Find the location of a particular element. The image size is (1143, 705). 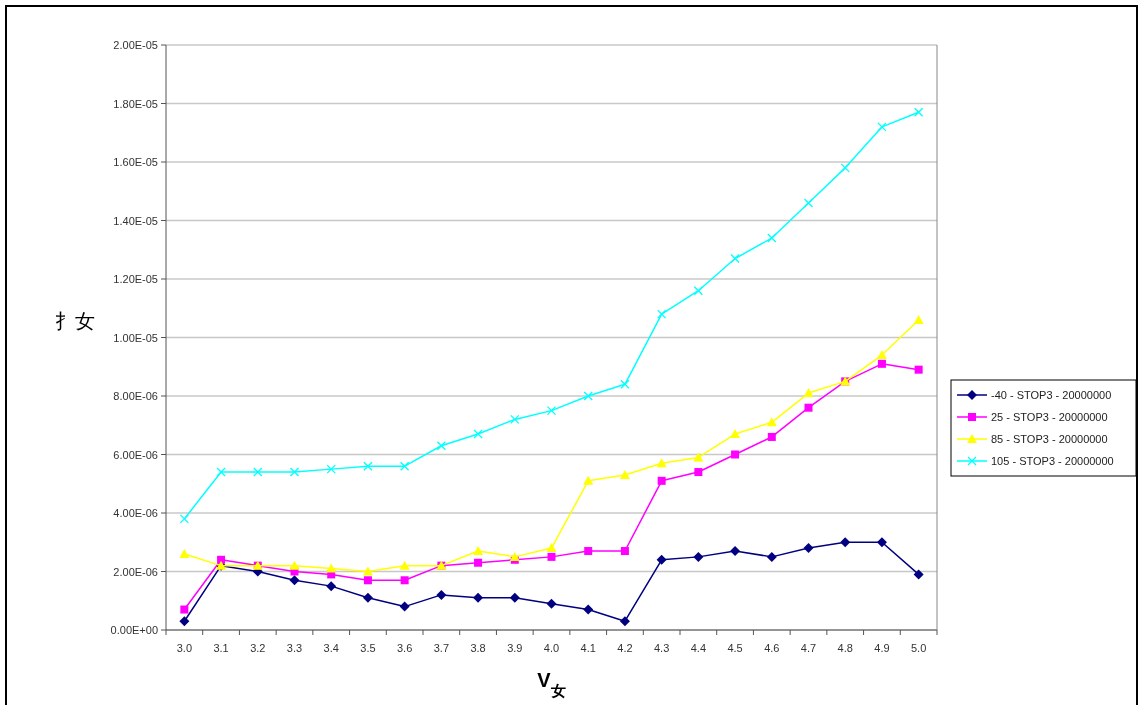

x-tick-label: 4.1 is located at coordinates (588, 648).